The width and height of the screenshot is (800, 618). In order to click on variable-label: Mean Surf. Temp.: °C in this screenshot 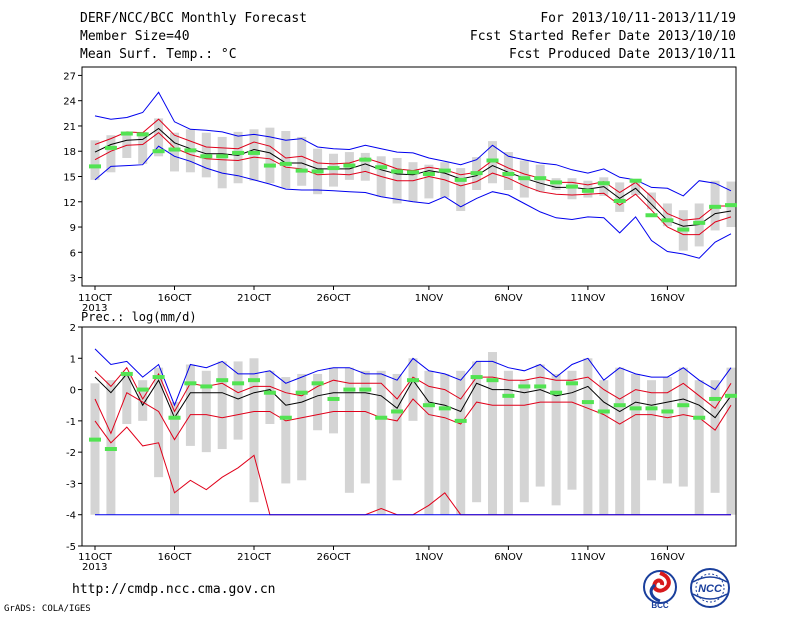, I will do `click(158, 54)`.